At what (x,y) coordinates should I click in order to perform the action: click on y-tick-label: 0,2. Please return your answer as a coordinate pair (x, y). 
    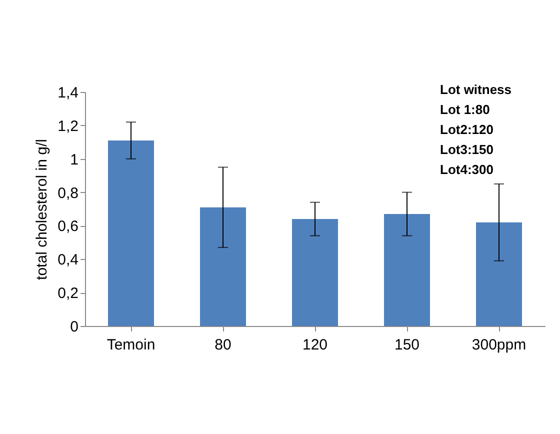
    Looking at the image, I should click on (68, 293).